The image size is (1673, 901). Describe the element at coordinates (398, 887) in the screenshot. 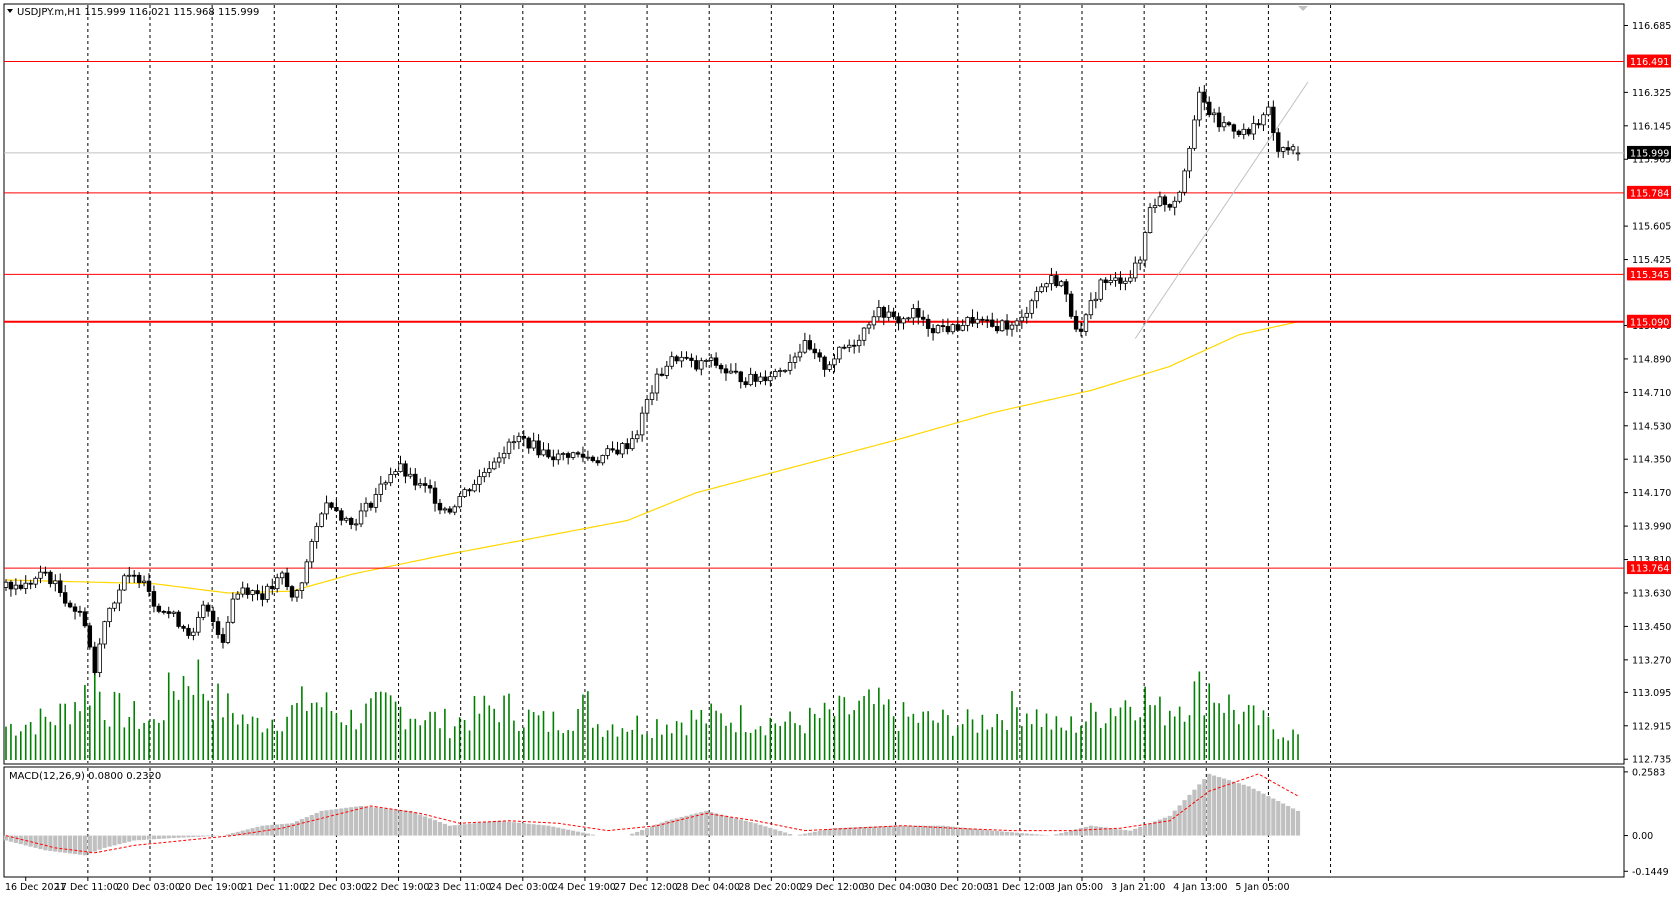

I see `time-tick-label: 22 Dec 19:00` at that location.